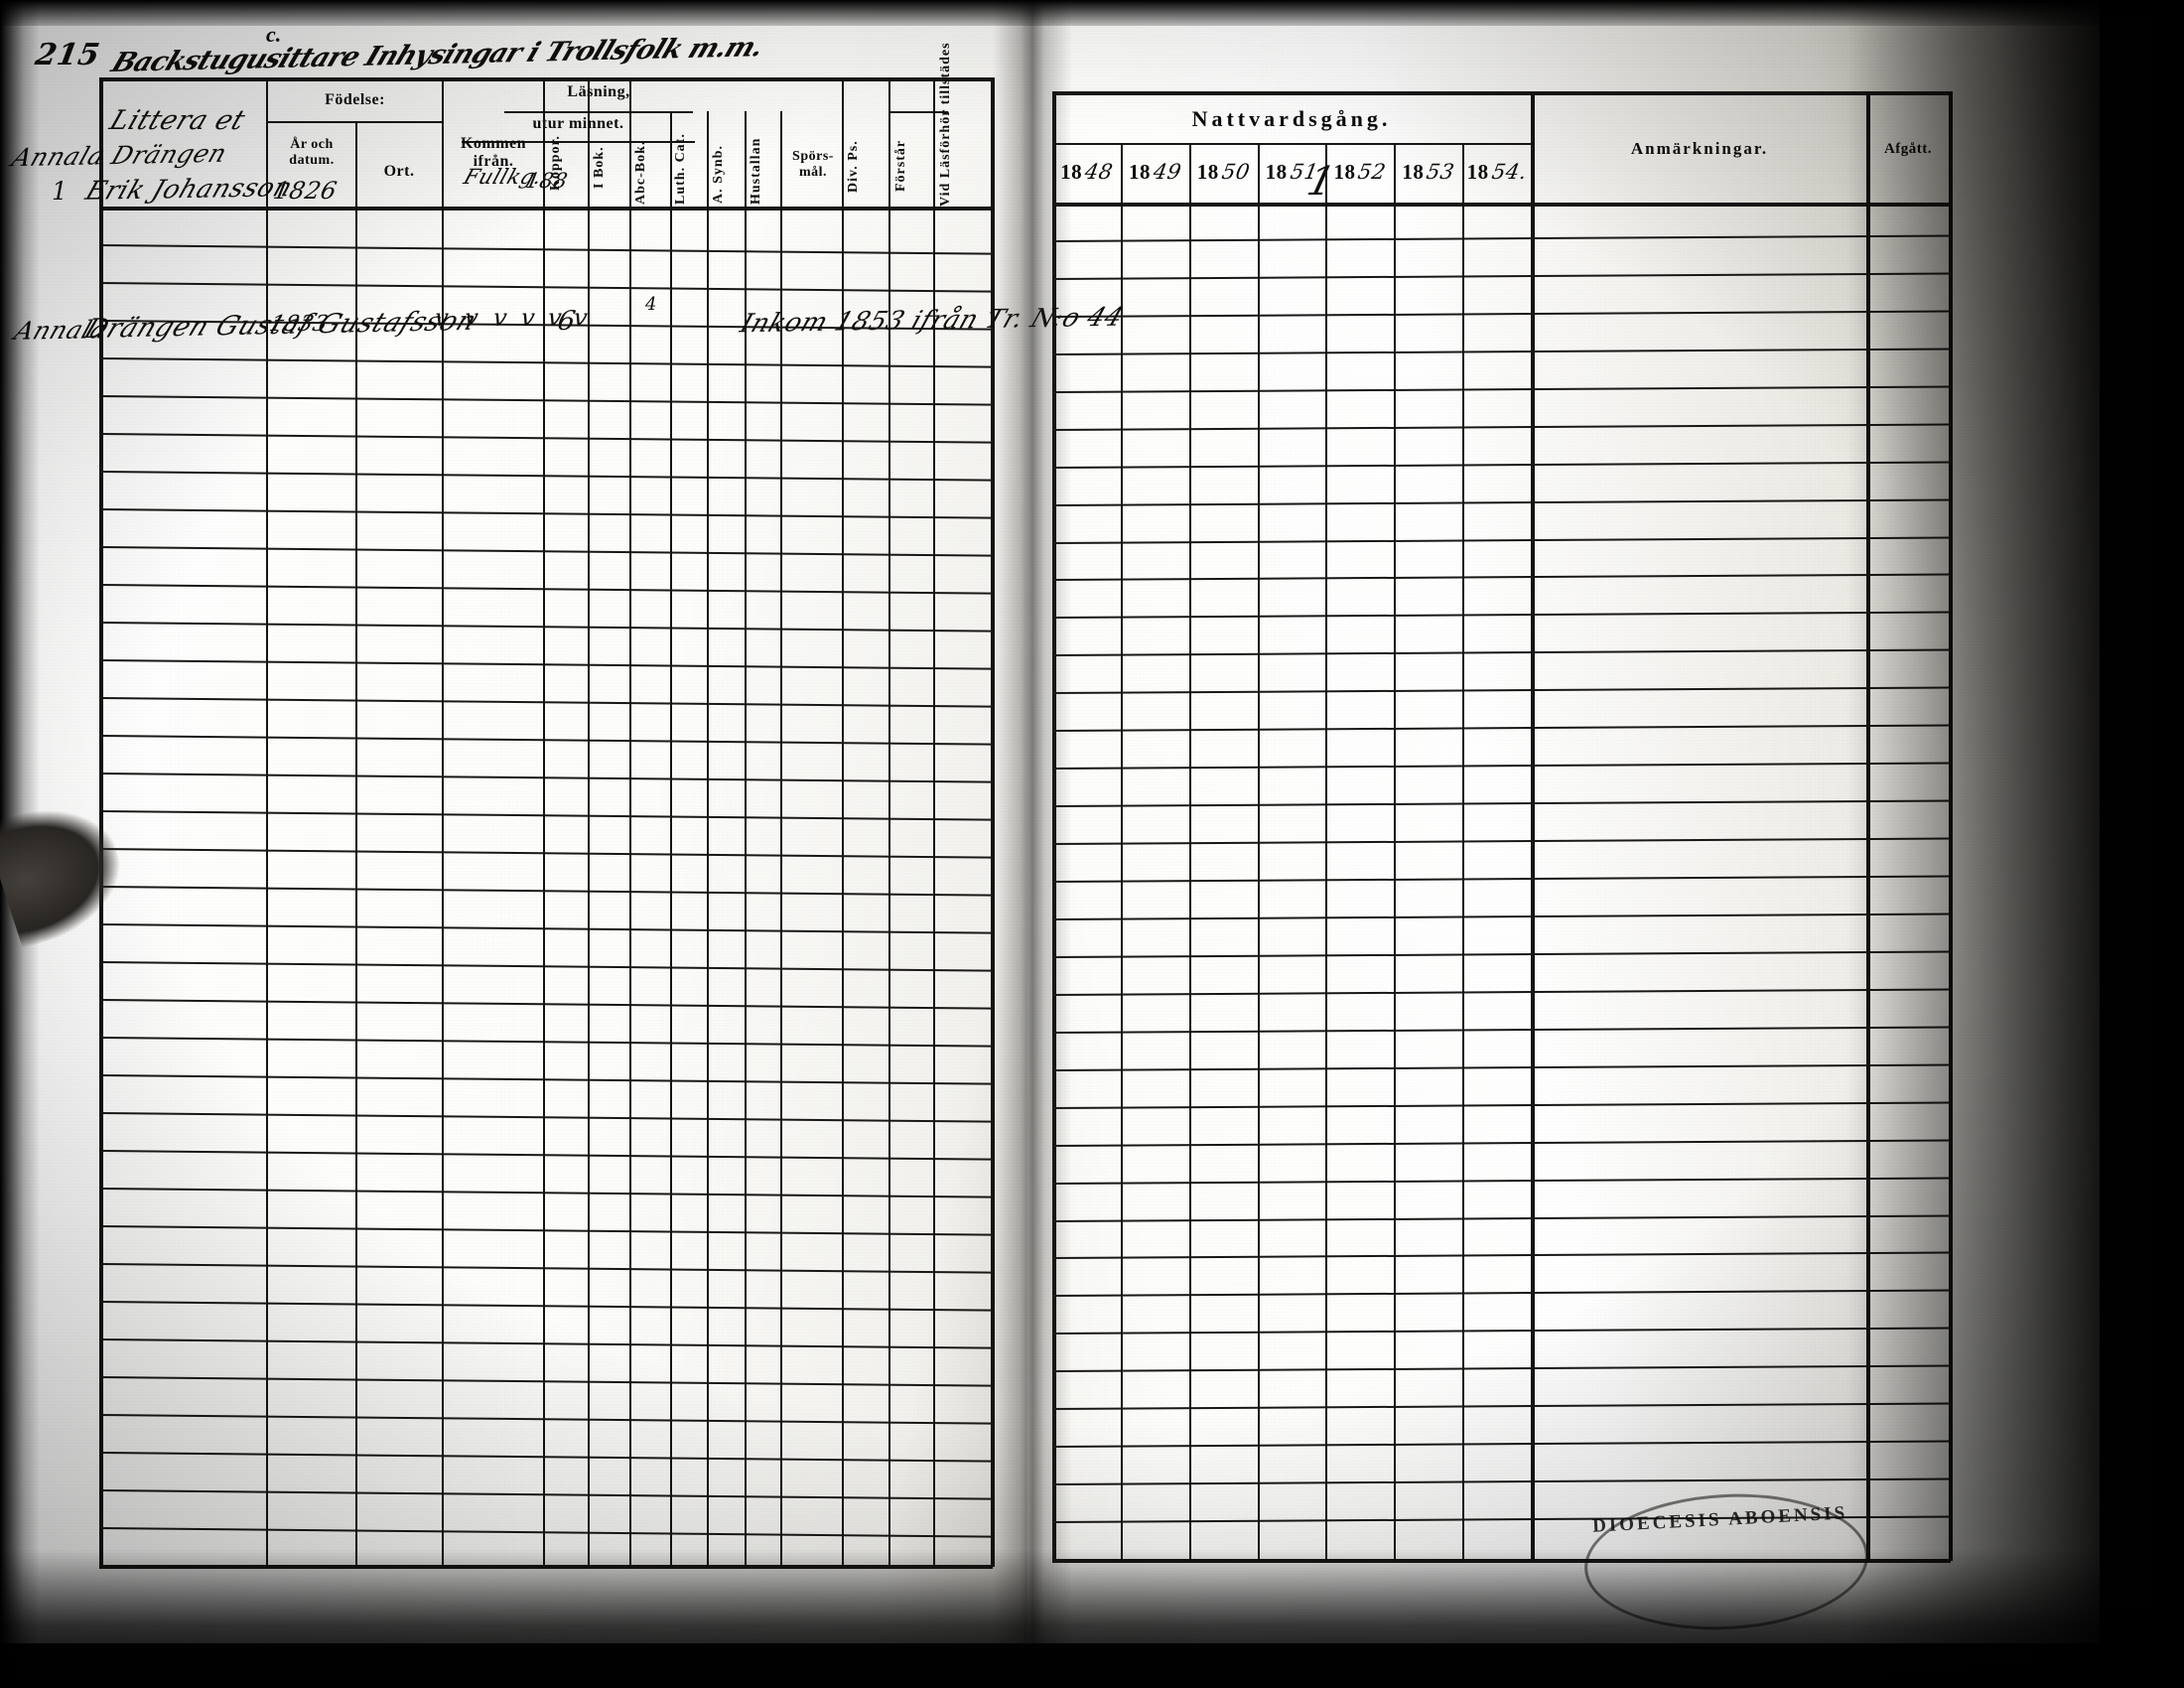 This screenshot has width=2184, height=1688. Describe the element at coordinates (67, 55) in the screenshot. I see `page-number: 215` at that location.